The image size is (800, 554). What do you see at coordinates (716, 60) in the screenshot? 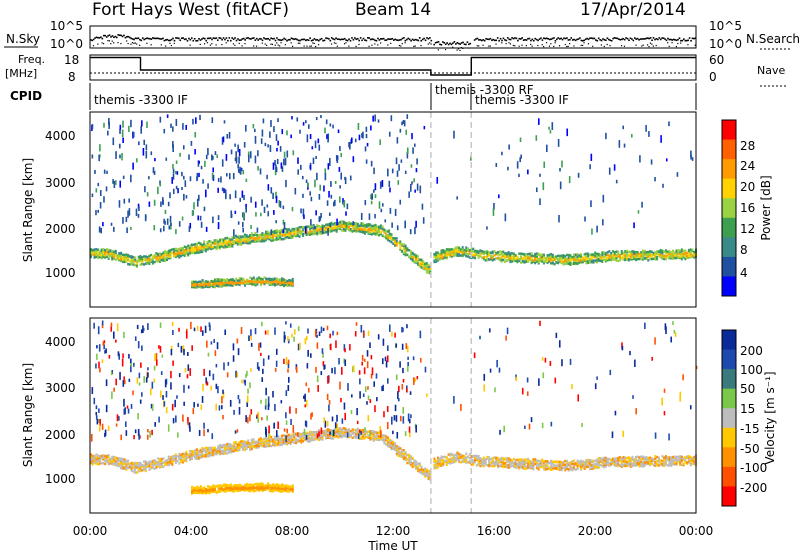
I see `nave-tick-top: 60` at bounding box center [716, 60].